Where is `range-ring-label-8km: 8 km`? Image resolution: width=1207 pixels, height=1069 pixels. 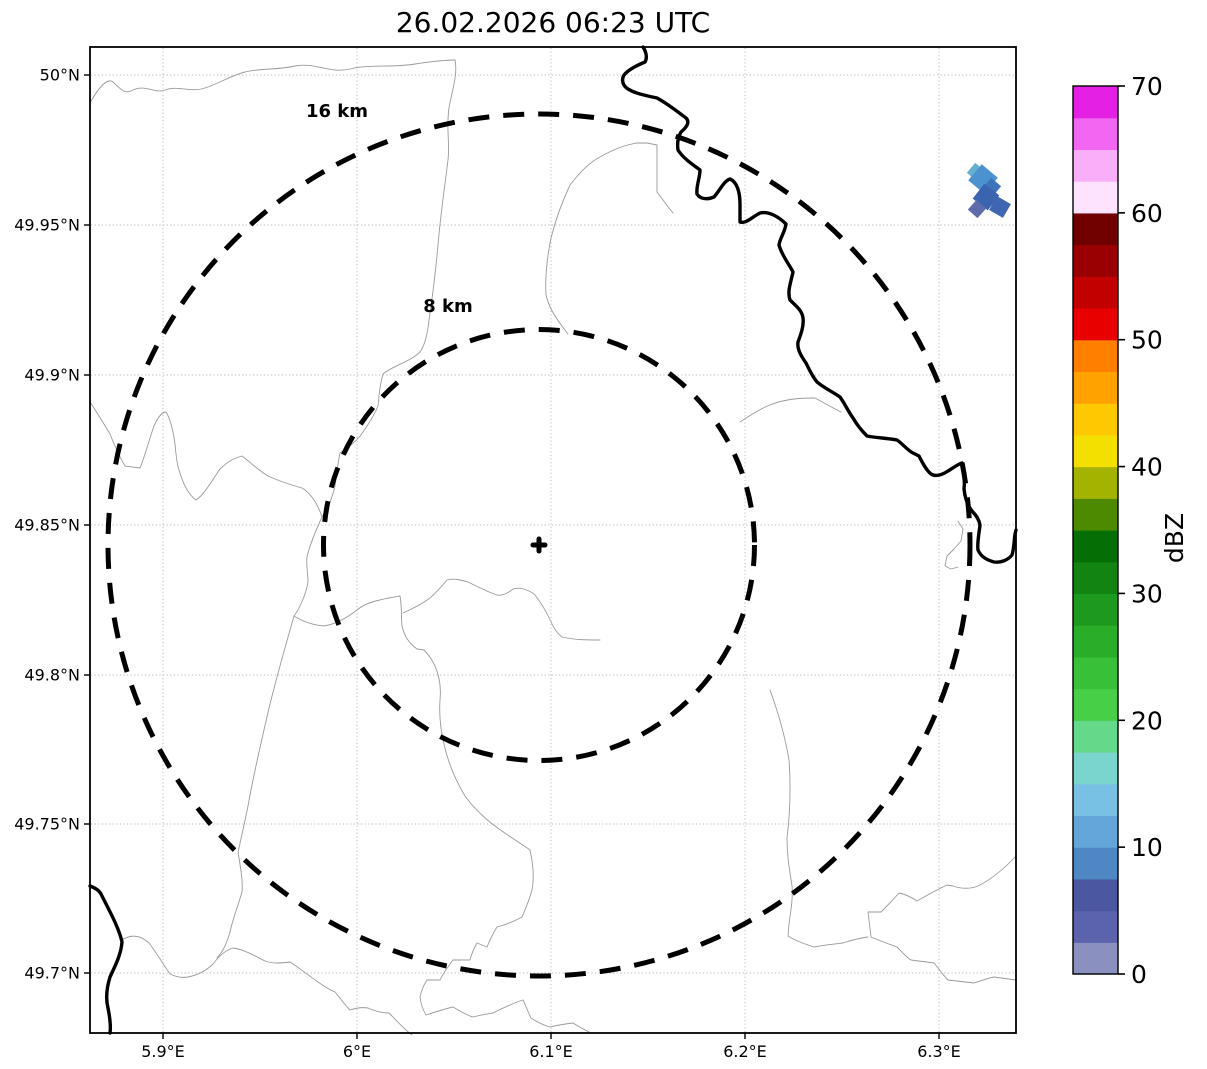
range-ring-label-8km: 8 km is located at coordinates (448, 306).